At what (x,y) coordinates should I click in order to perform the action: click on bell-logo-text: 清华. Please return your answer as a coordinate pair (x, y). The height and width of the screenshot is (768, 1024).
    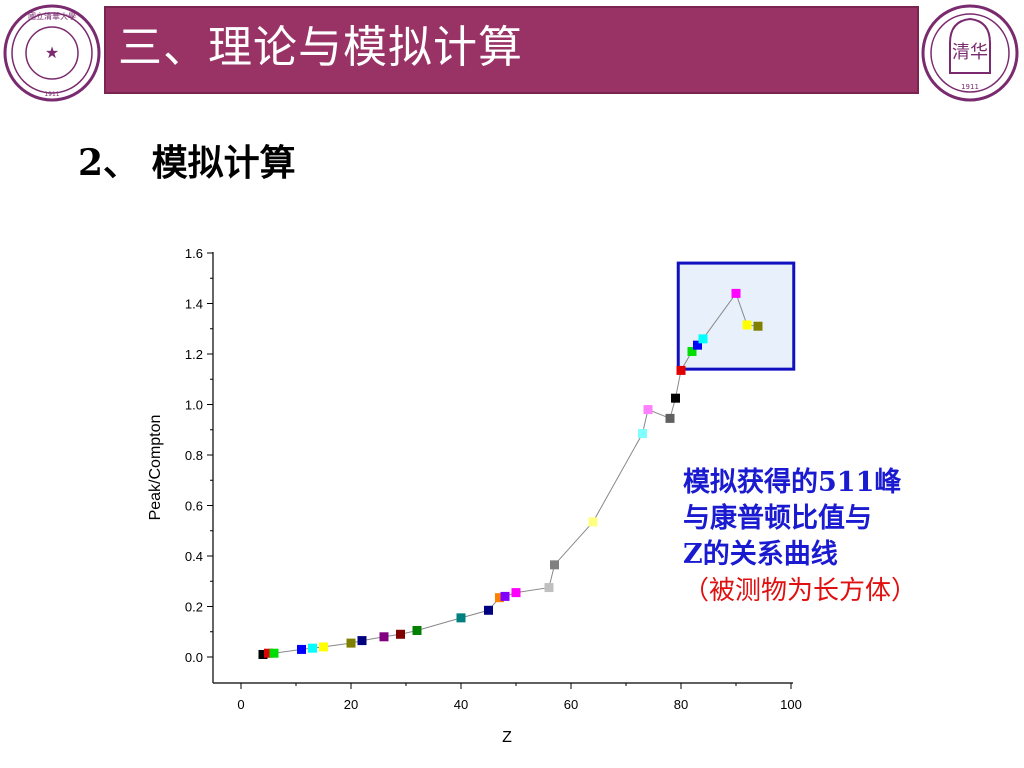
    Looking at the image, I should click on (970, 52).